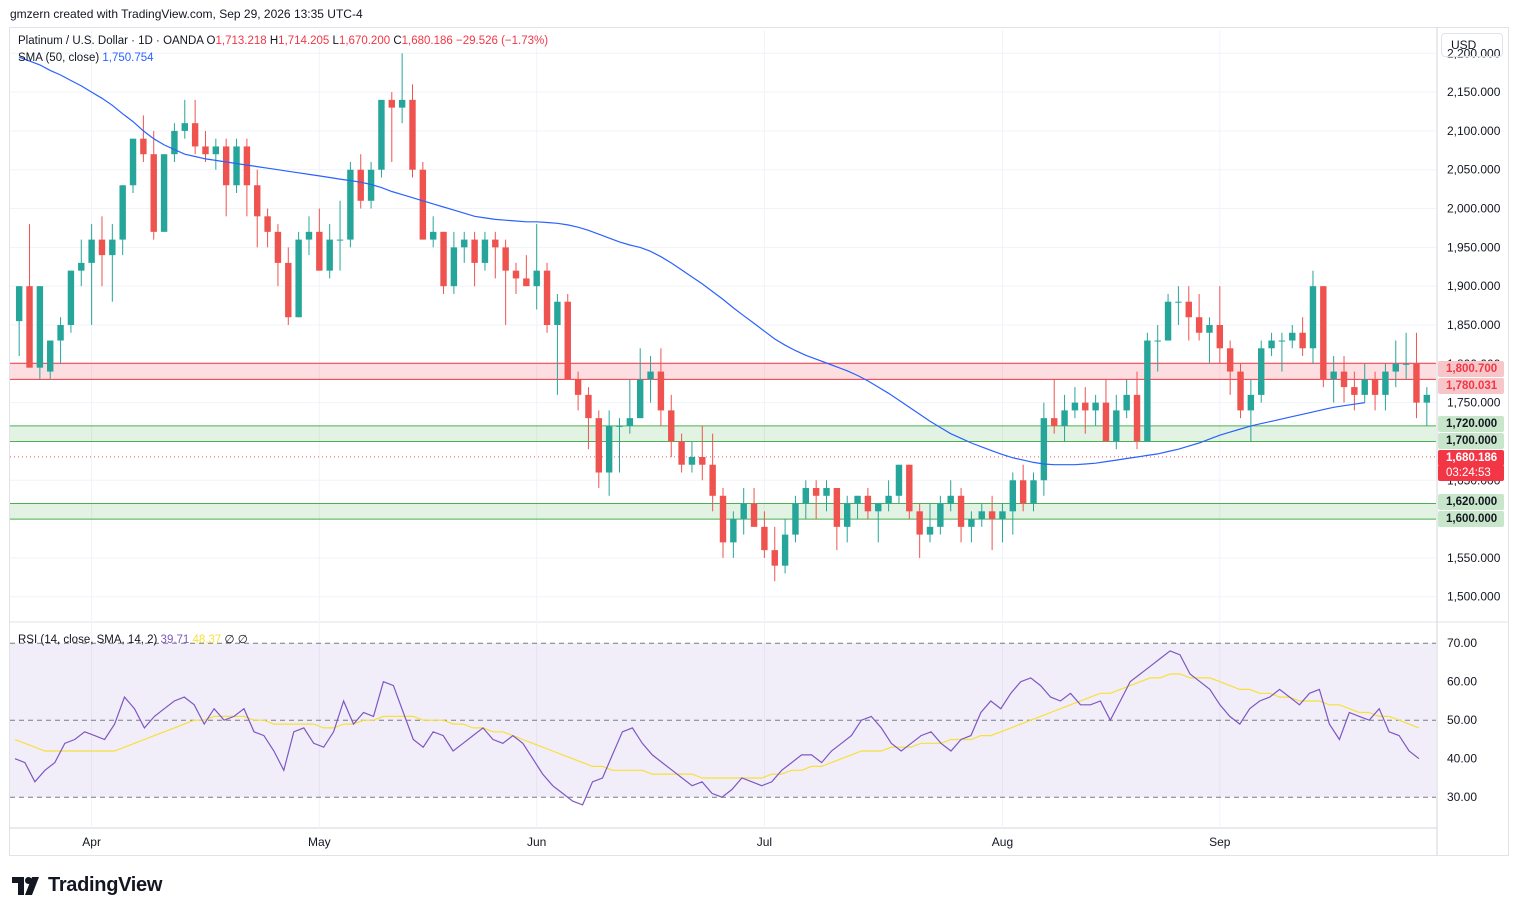 Image resolution: width=1519 pixels, height=917 pixels. Describe the element at coordinates (1471, 502) in the screenshot. I see `zone3-top-tag: 1,620.000` at that location.